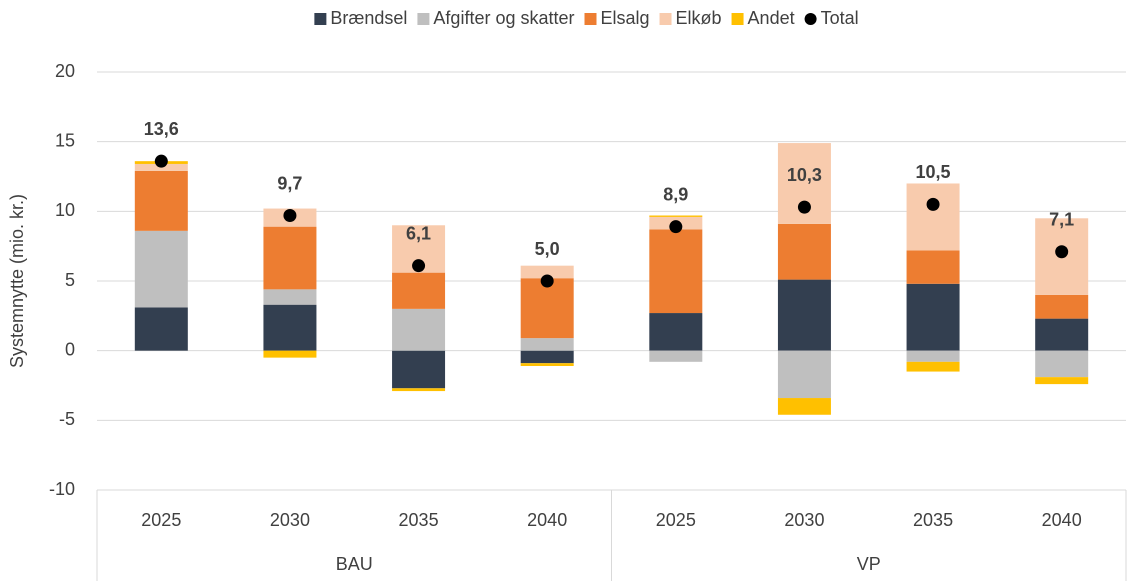 The height and width of the screenshot is (581, 1144). I want to click on total-label: 10,5, so click(933, 172).